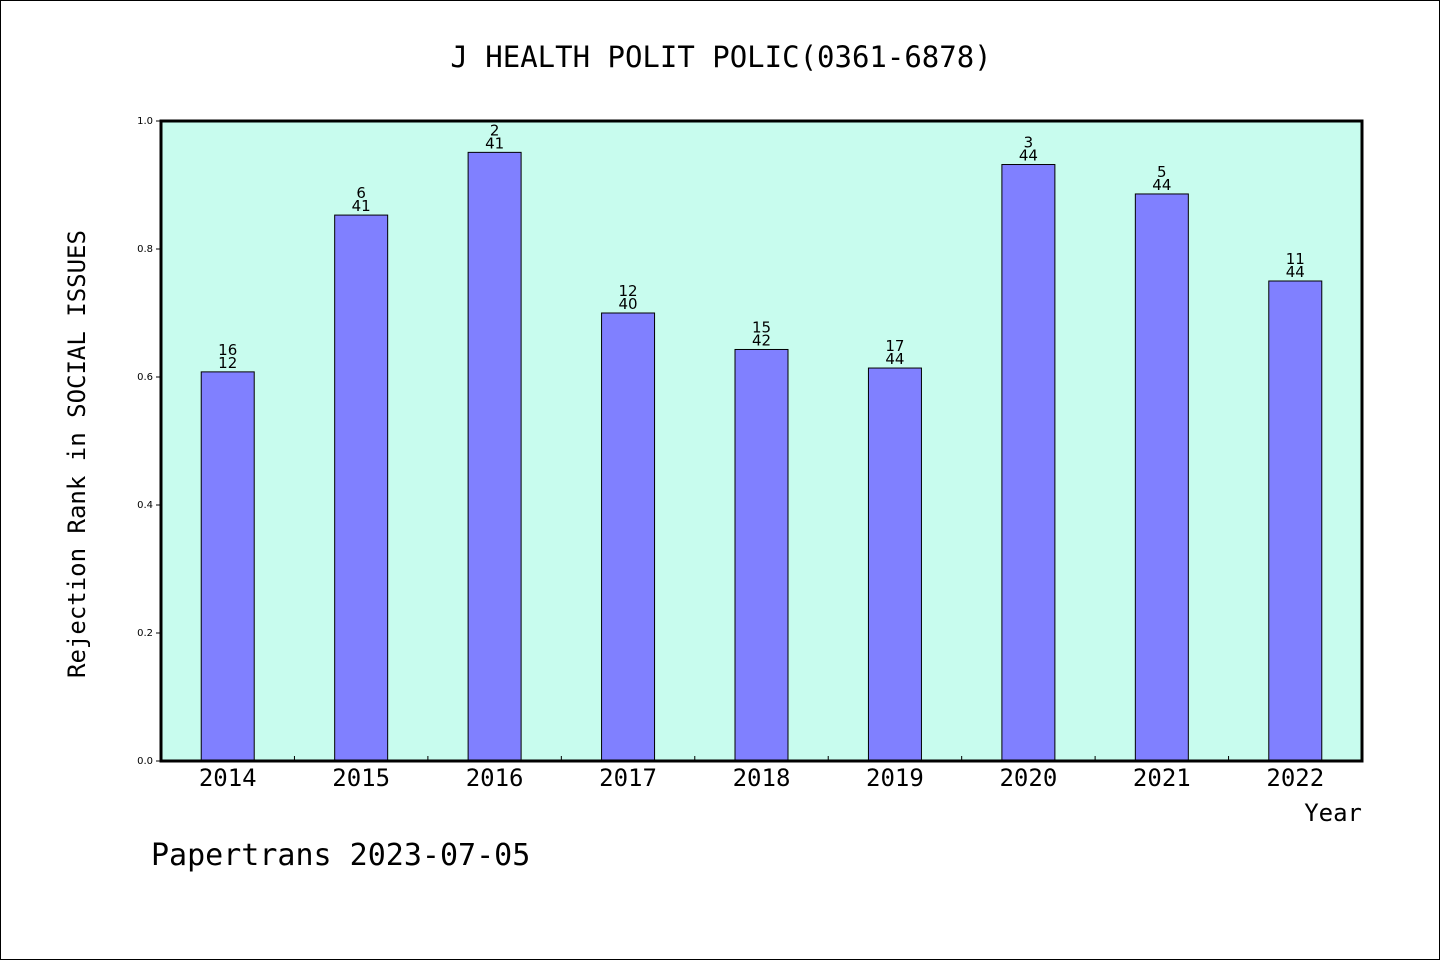  Describe the element at coordinates (494, 143) in the screenshot. I see `bar-label-total-2016: 41` at that location.